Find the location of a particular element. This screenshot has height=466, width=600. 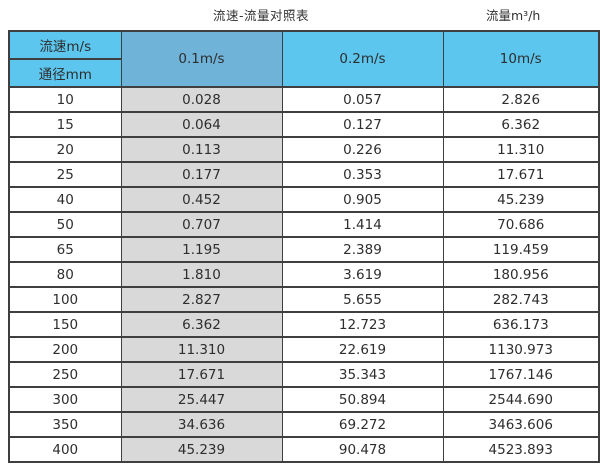

value-cell: 282.743 is located at coordinates (521, 299).